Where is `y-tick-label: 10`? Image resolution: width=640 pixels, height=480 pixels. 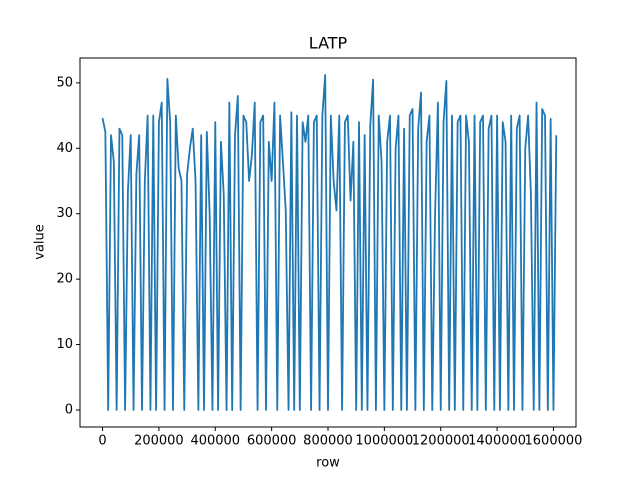 y-tick-label: 10 is located at coordinates (64, 344).